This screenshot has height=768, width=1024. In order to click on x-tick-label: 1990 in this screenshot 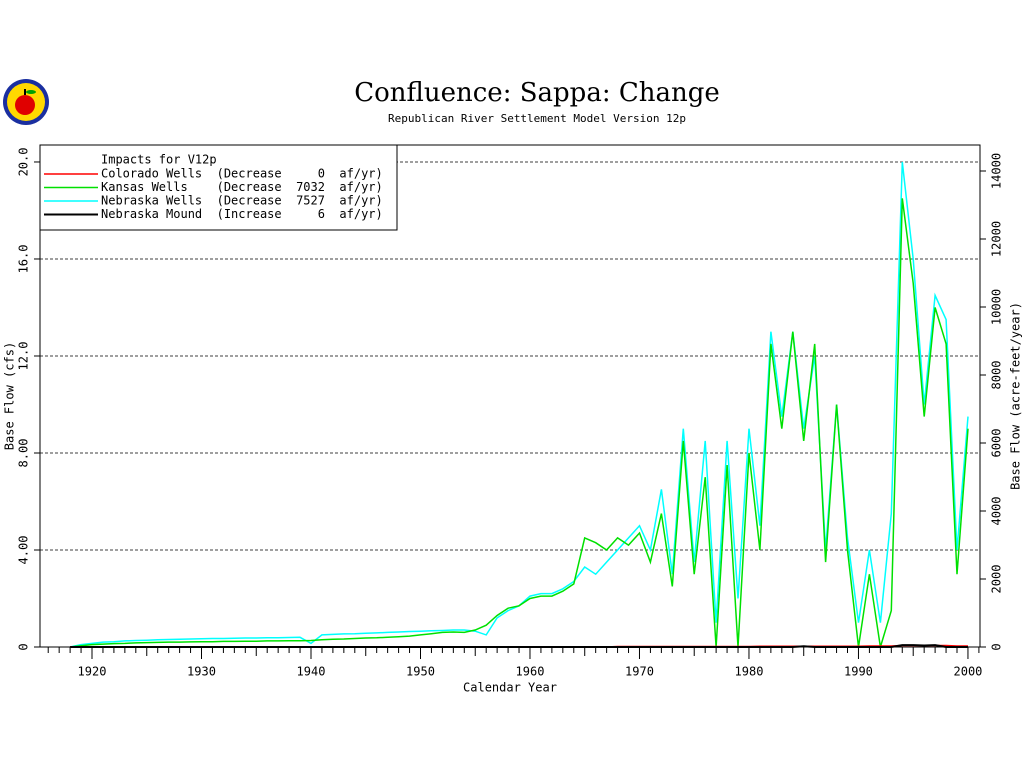, I will do `click(858, 672)`.